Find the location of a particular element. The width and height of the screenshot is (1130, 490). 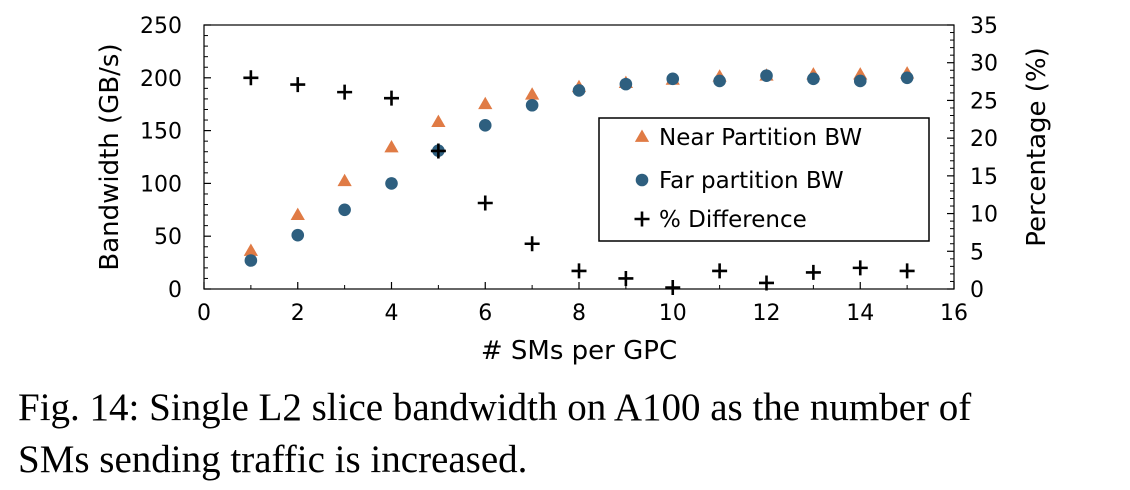

x-tick-label: 0 is located at coordinates (204, 313).